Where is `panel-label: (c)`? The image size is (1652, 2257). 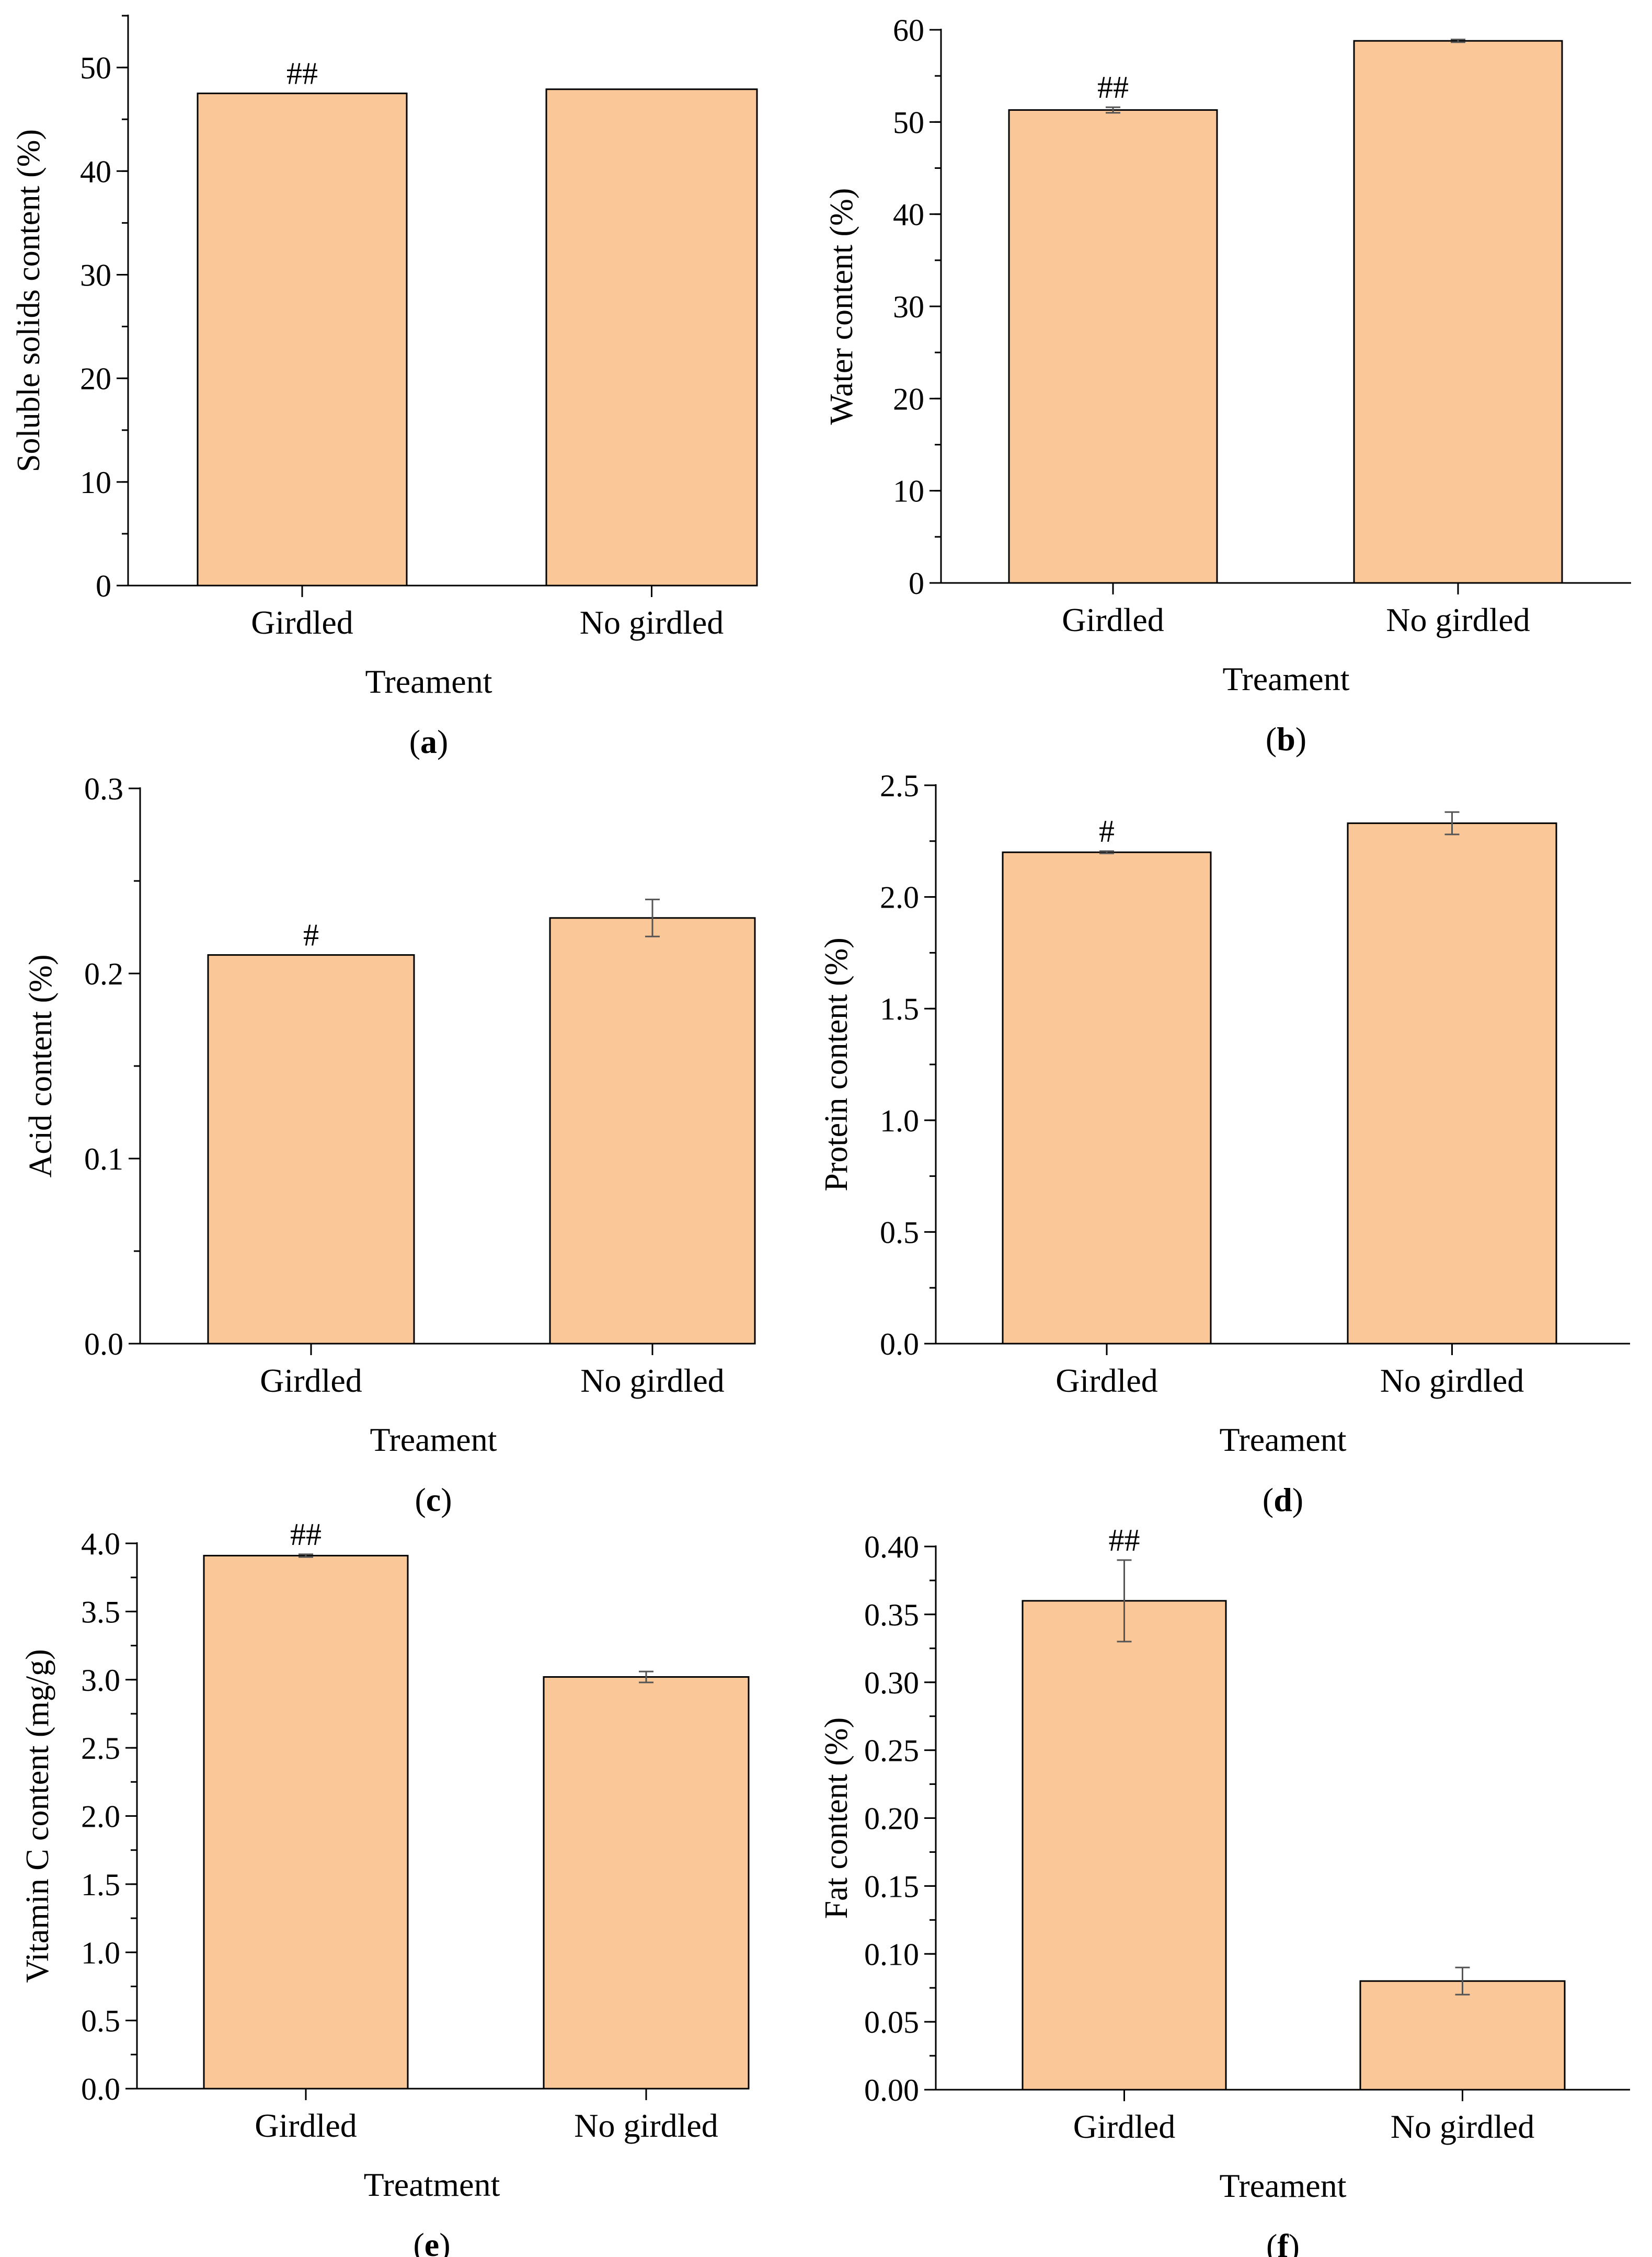
panel-label: (c) is located at coordinates (433, 1499).